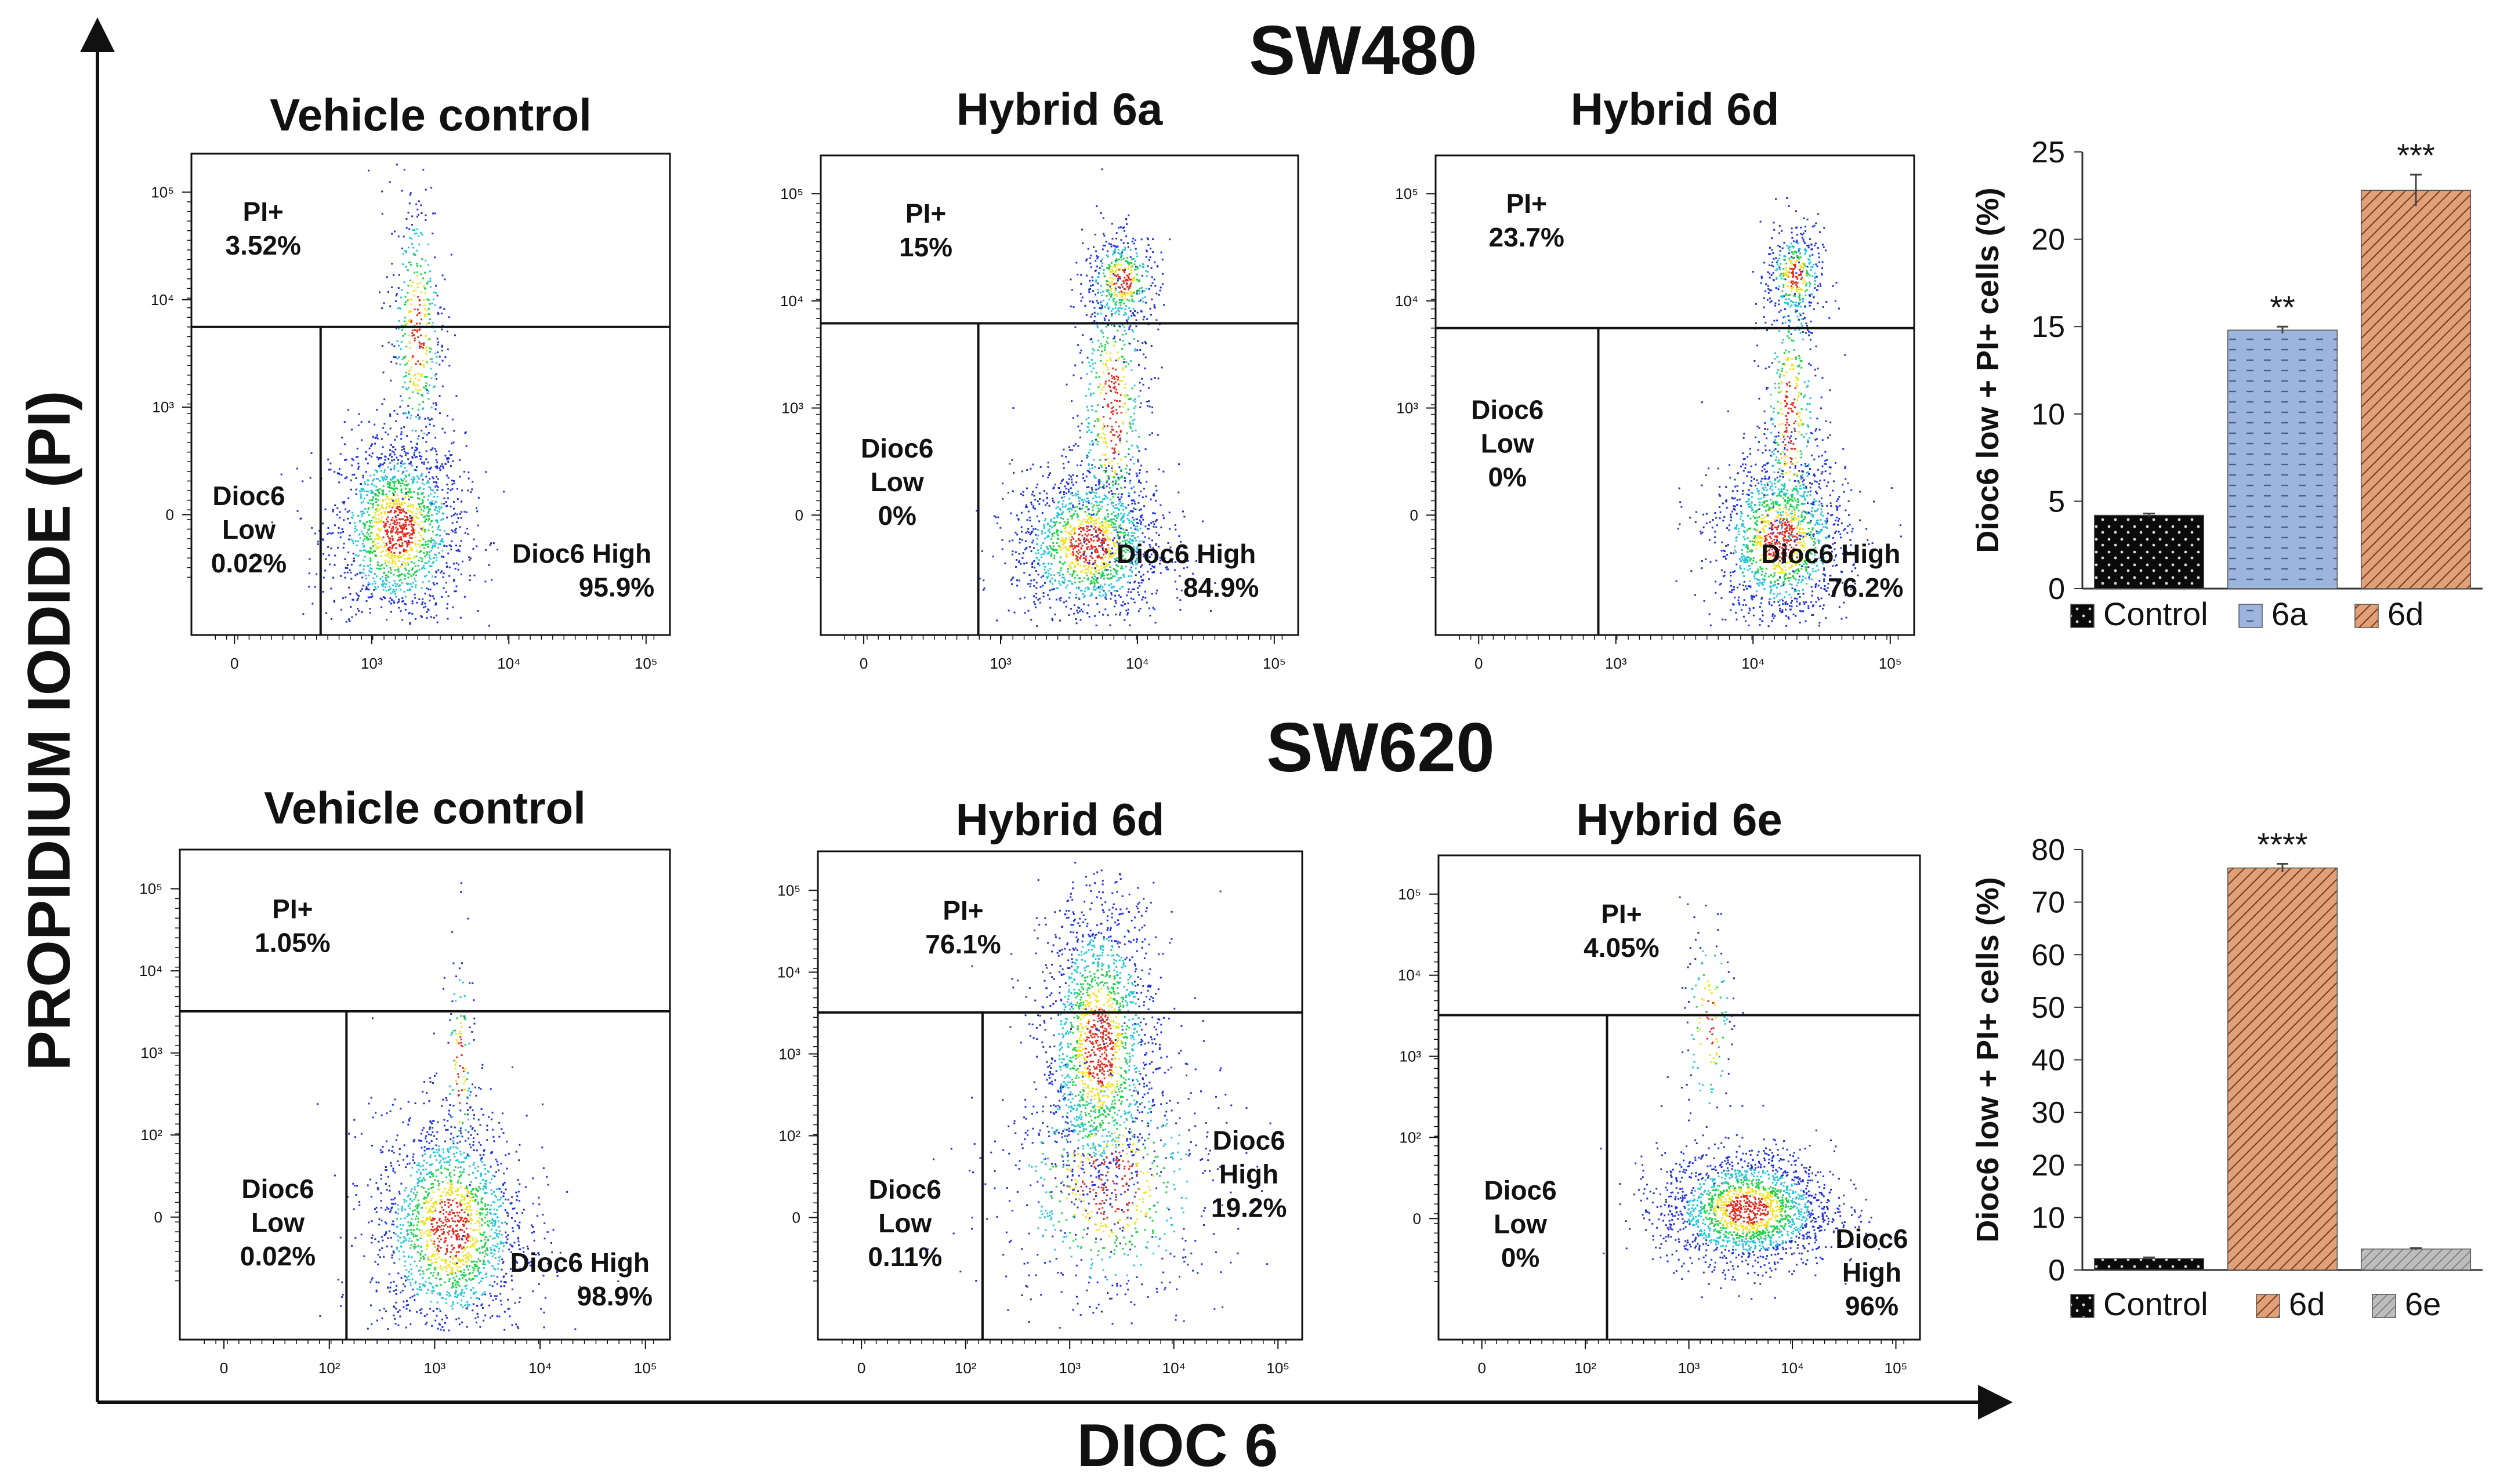 The height and width of the screenshot is (1484, 2500). I want to click on quadrant-high-value: 84.9%, so click(1221, 587).